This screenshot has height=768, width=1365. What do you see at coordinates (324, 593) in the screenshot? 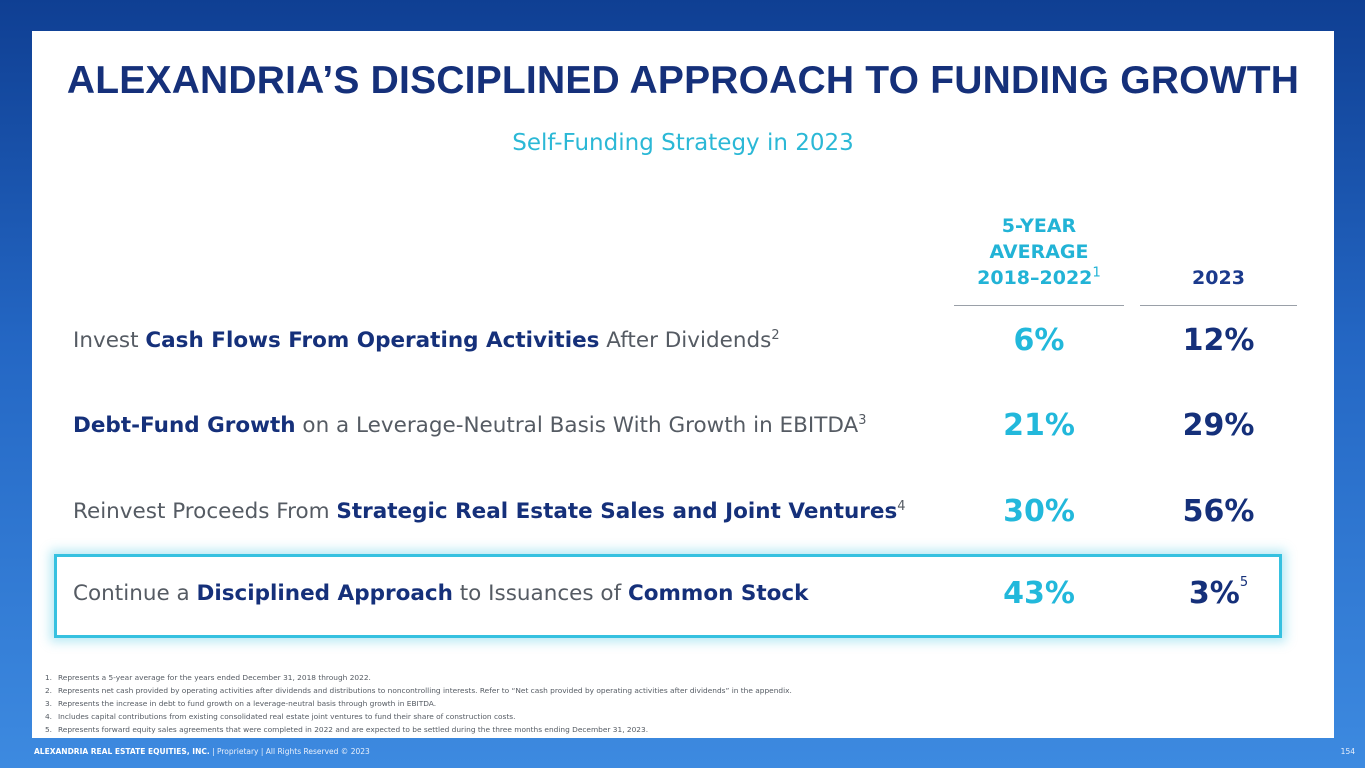
I see `row-label-emphasis: Disciplined Approach` at bounding box center [324, 593].